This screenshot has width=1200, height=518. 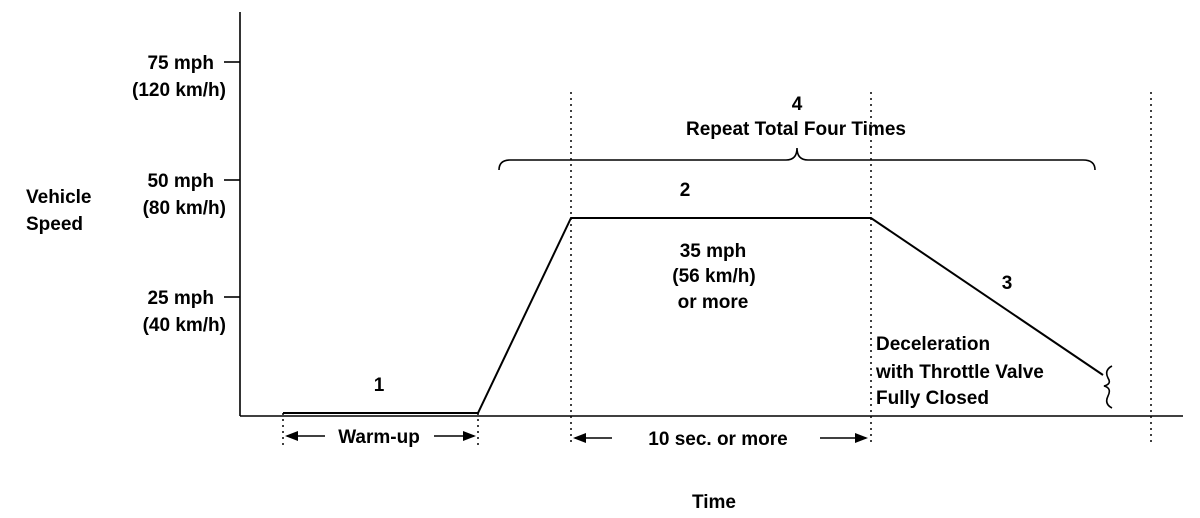 What do you see at coordinates (932, 398) in the screenshot?
I see `step-3-note-line3: Fully Closed` at bounding box center [932, 398].